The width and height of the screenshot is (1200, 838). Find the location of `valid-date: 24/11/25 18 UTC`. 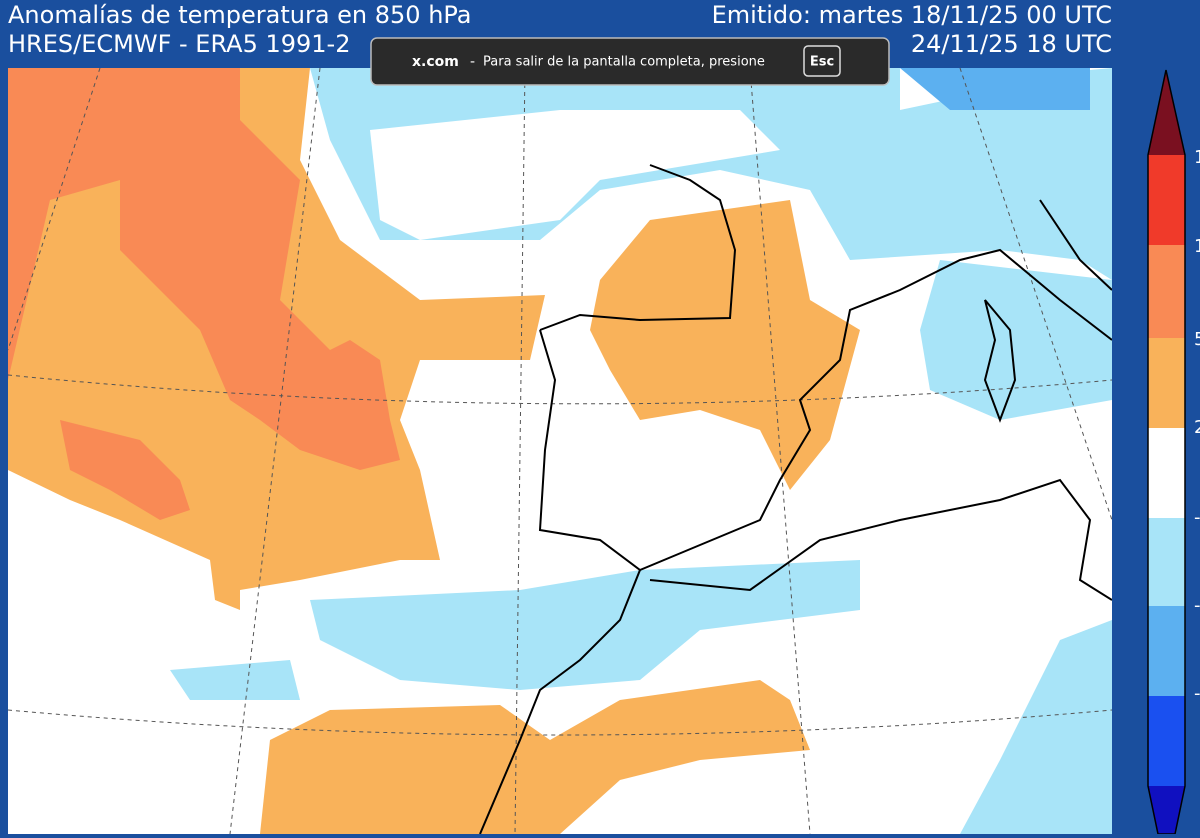

valid-date: 24/11/25 18 UTC is located at coordinates (1011, 44).